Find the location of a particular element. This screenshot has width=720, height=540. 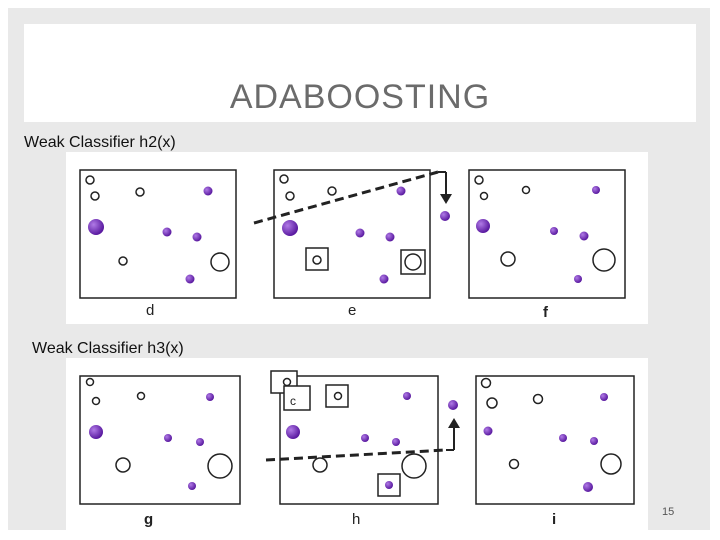

subfigure-e-label: e is located at coordinates (352, 310).